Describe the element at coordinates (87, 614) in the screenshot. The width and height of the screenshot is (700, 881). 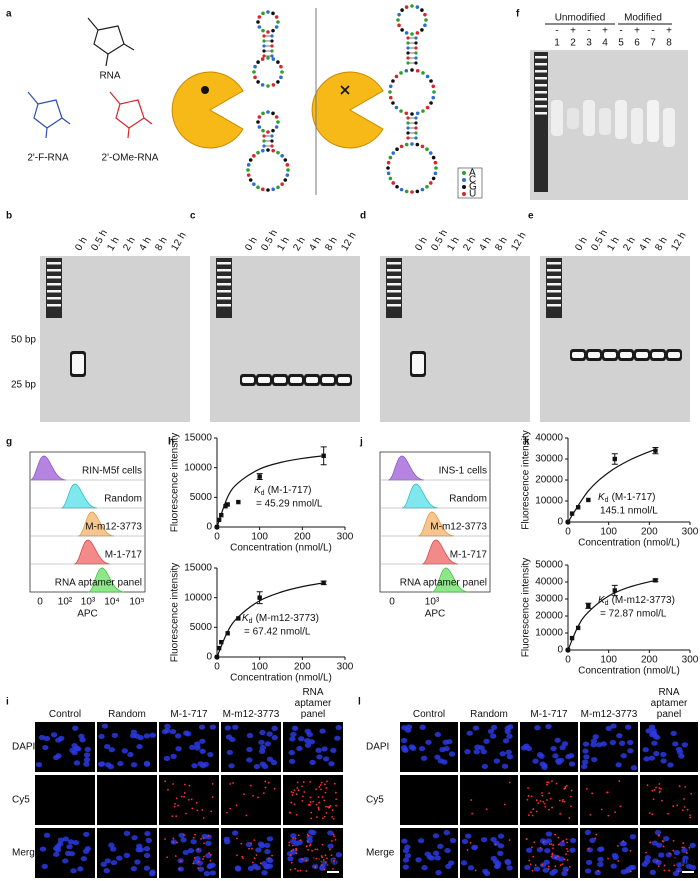
I see `flow-axis-label: APC` at that location.